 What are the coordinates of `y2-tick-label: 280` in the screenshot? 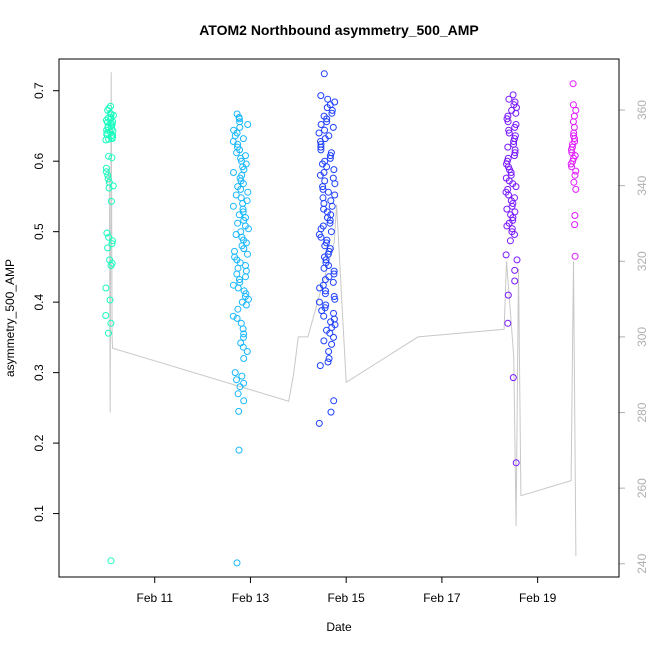 It's located at (642, 412).